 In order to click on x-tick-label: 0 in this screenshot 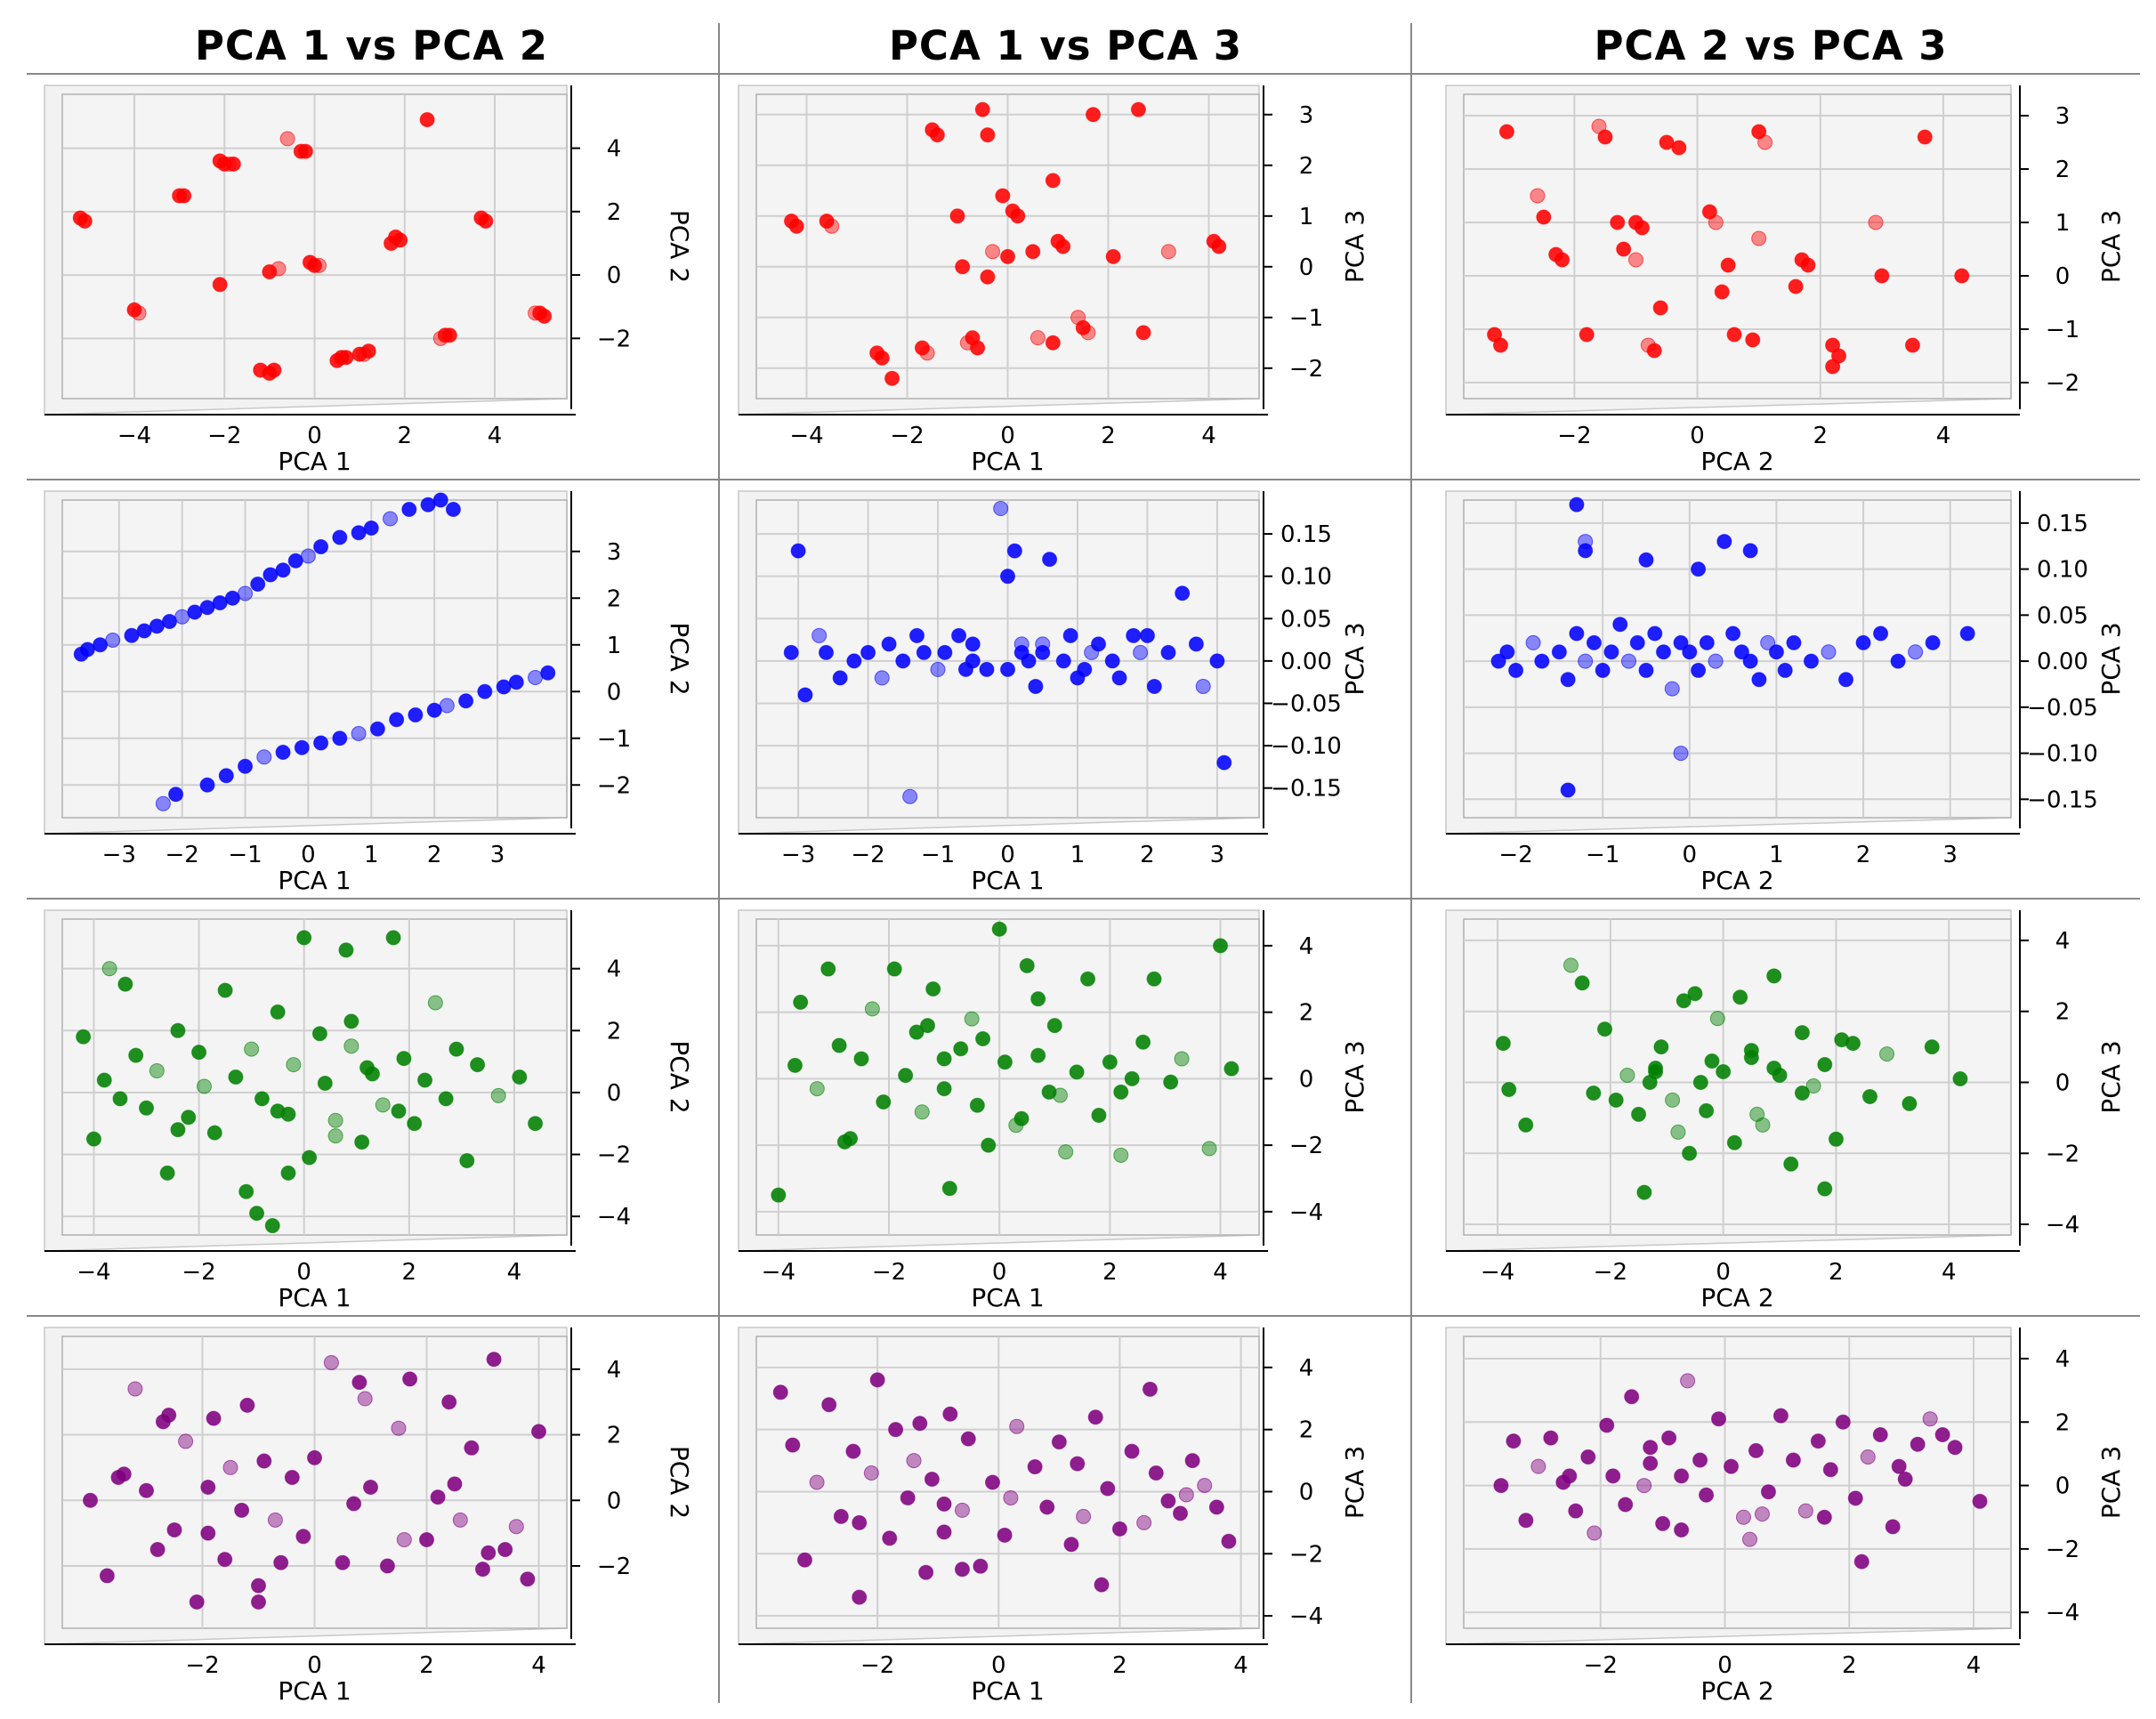, I will do `click(1725, 1665)`.